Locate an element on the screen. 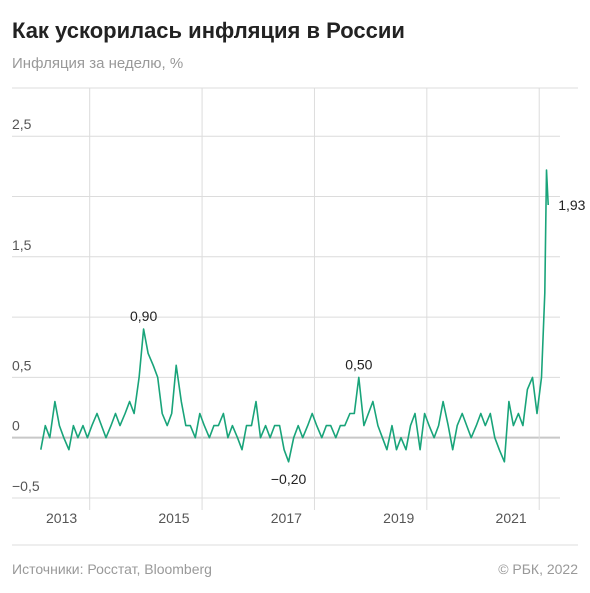  chart-title: Как ускорилась инфляция в России is located at coordinates (208, 30).